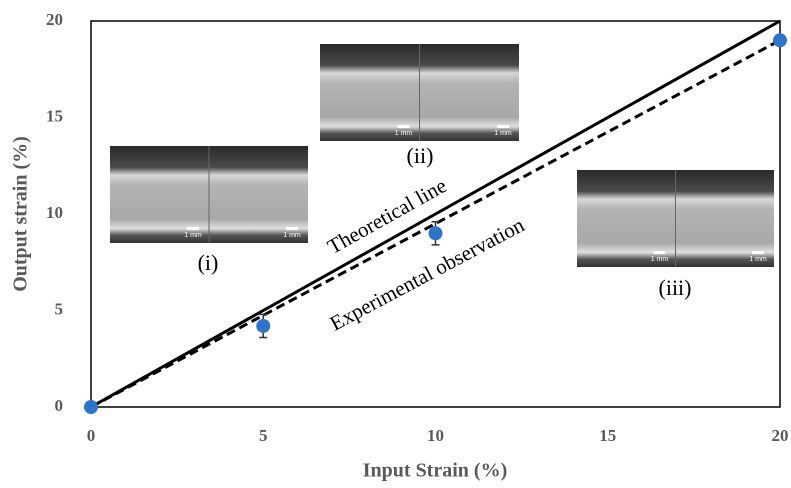  What do you see at coordinates (435, 471) in the screenshot?
I see `x-axis-label: Input Strain (%)` at bounding box center [435, 471].